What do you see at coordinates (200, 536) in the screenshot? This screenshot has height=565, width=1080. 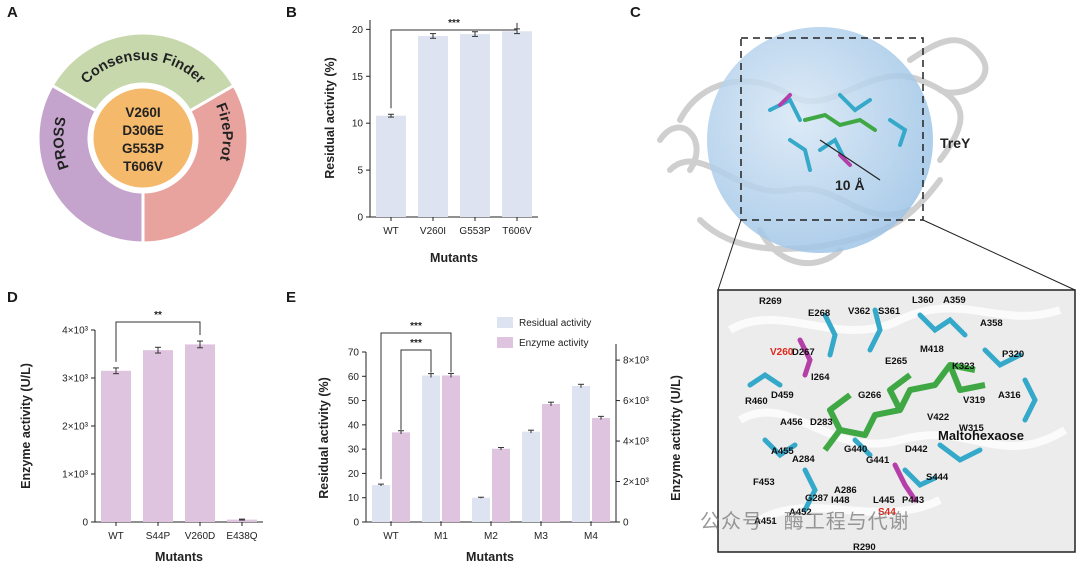 I see `x-tick-label: V260D` at bounding box center [200, 536].